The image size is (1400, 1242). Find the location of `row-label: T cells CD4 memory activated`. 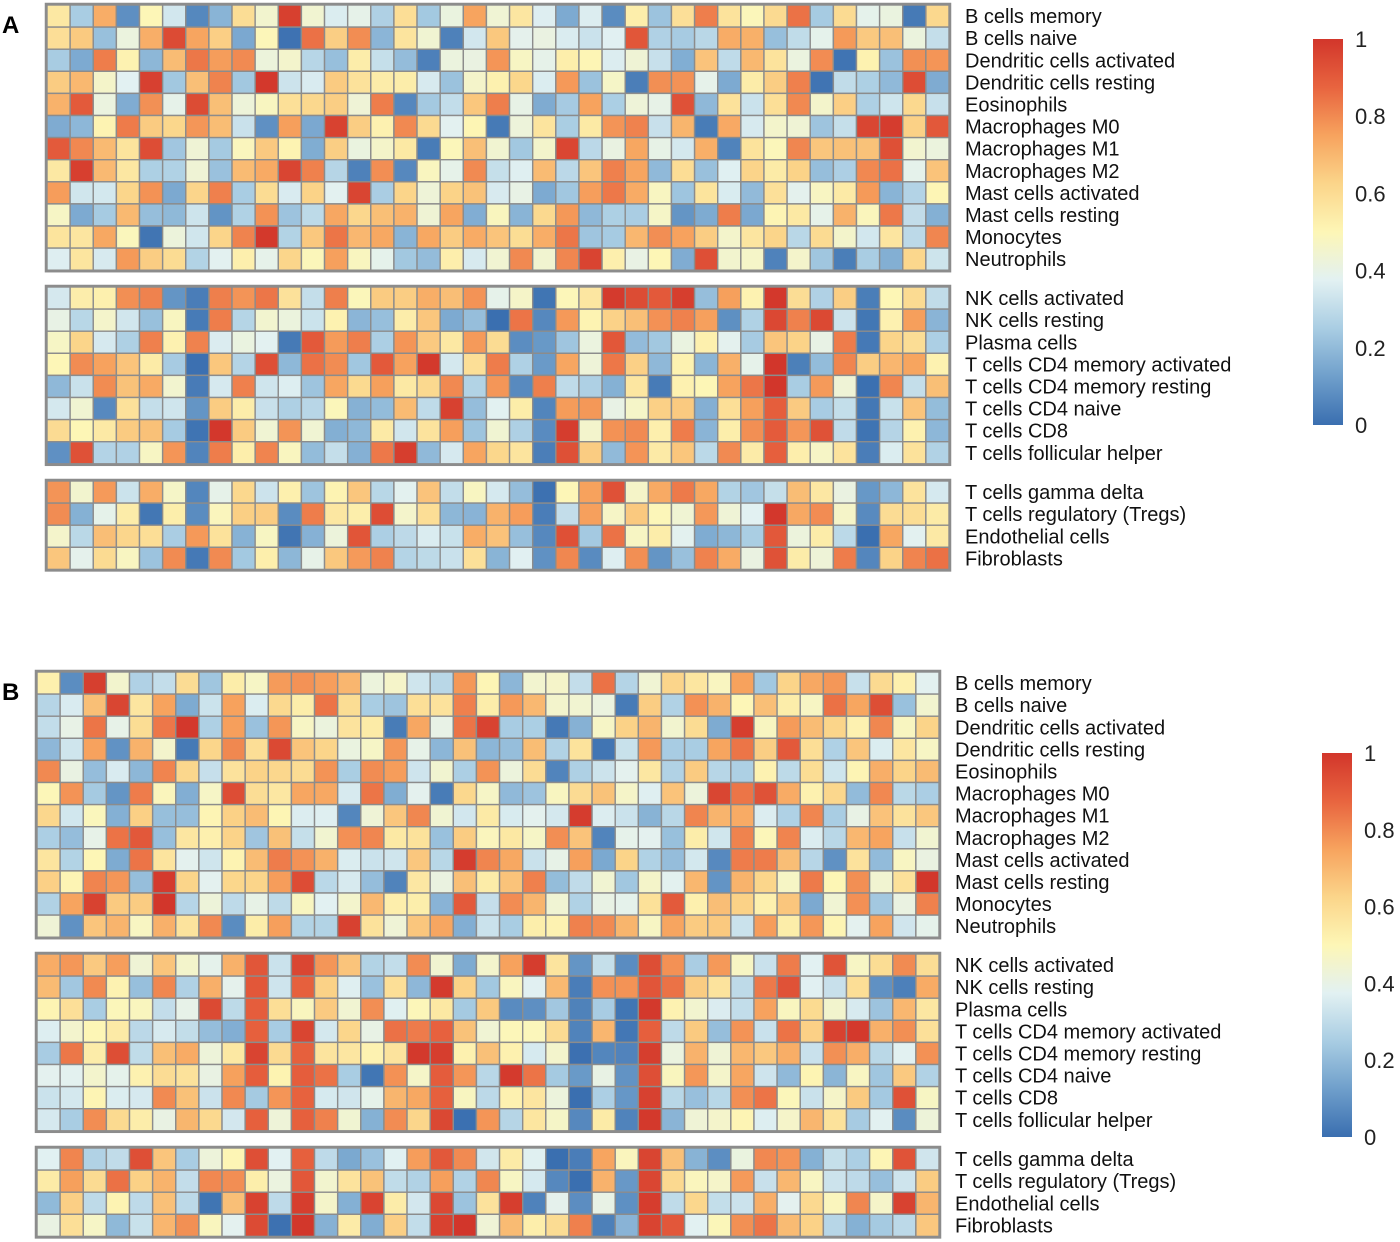

row-label: T cells CD4 memory activated is located at coordinates (1098, 365).